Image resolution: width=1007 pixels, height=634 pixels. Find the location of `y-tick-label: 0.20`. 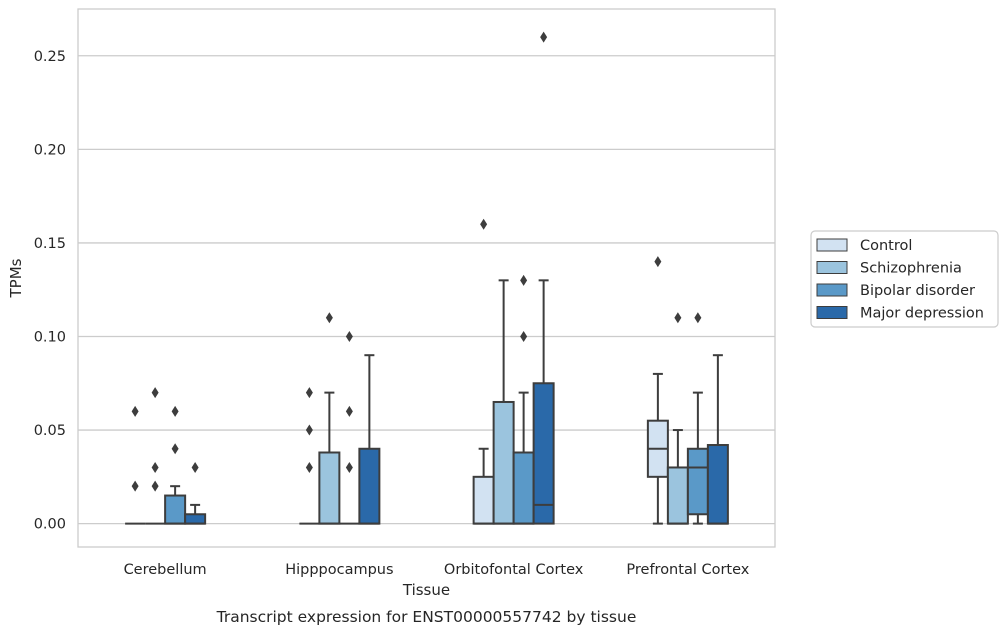

y-tick-label: 0.20 is located at coordinates (50, 150).